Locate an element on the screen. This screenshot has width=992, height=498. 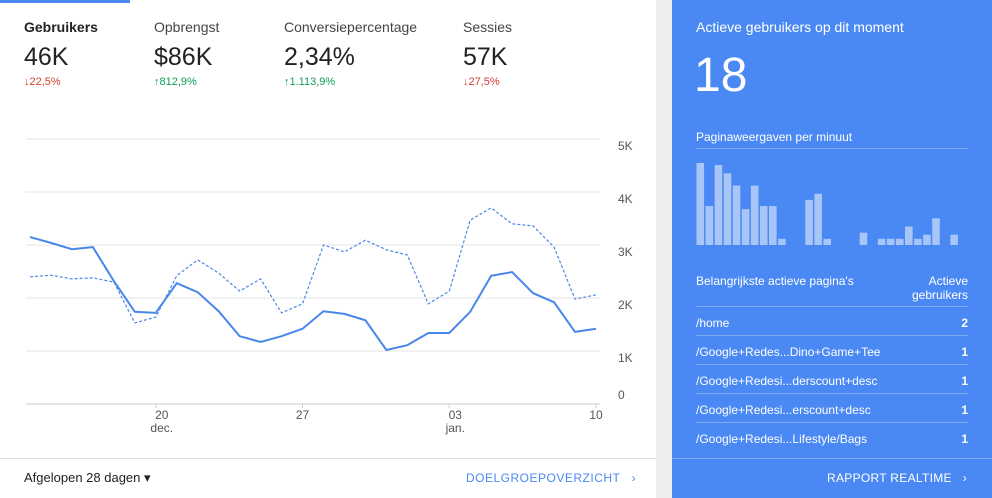
y-tick-label: 1K is located at coordinates (625, 358).